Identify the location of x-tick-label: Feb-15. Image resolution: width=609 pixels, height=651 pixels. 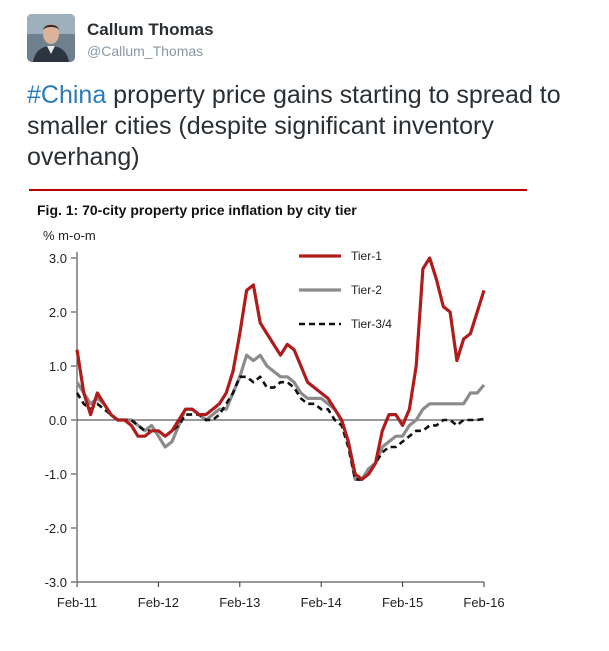
(402, 602).